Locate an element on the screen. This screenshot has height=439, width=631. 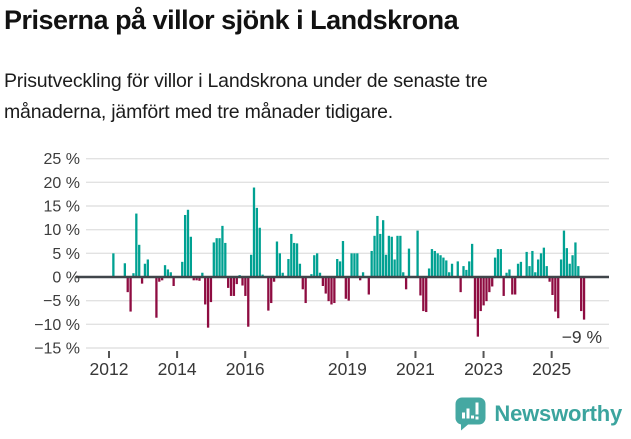
y-tick-label: 20 % is located at coordinates (62, 183).